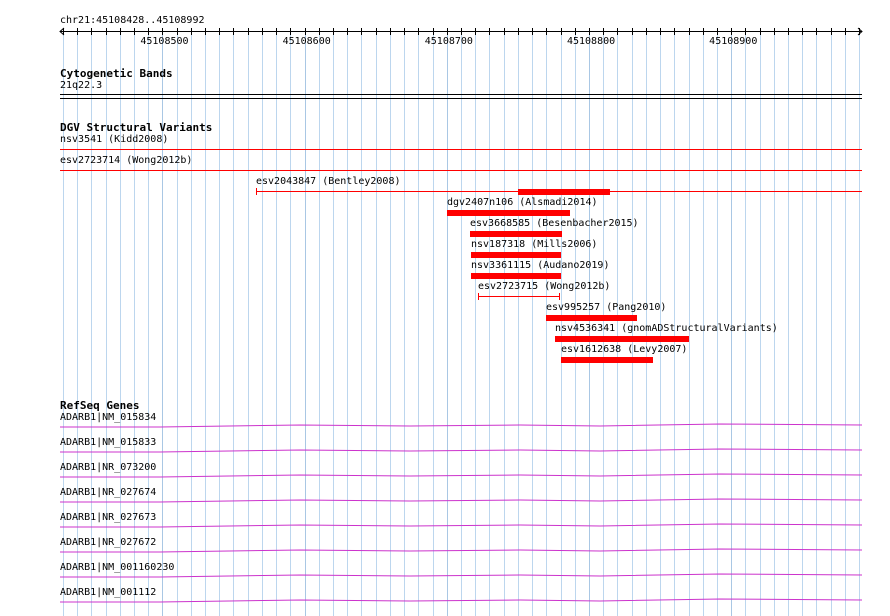 This screenshot has width=890, height=616. What do you see at coordinates (114, 139) in the screenshot?
I see `variant-label: nsv3541 (Kidd2008)` at bounding box center [114, 139].